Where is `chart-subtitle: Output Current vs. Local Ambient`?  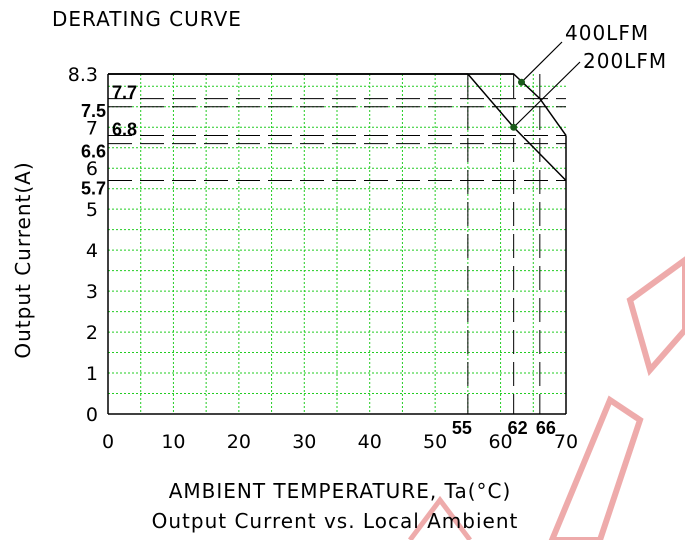 chart-subtitle: Output Current vs. Local Ambient is located at coordinates (335, 521).